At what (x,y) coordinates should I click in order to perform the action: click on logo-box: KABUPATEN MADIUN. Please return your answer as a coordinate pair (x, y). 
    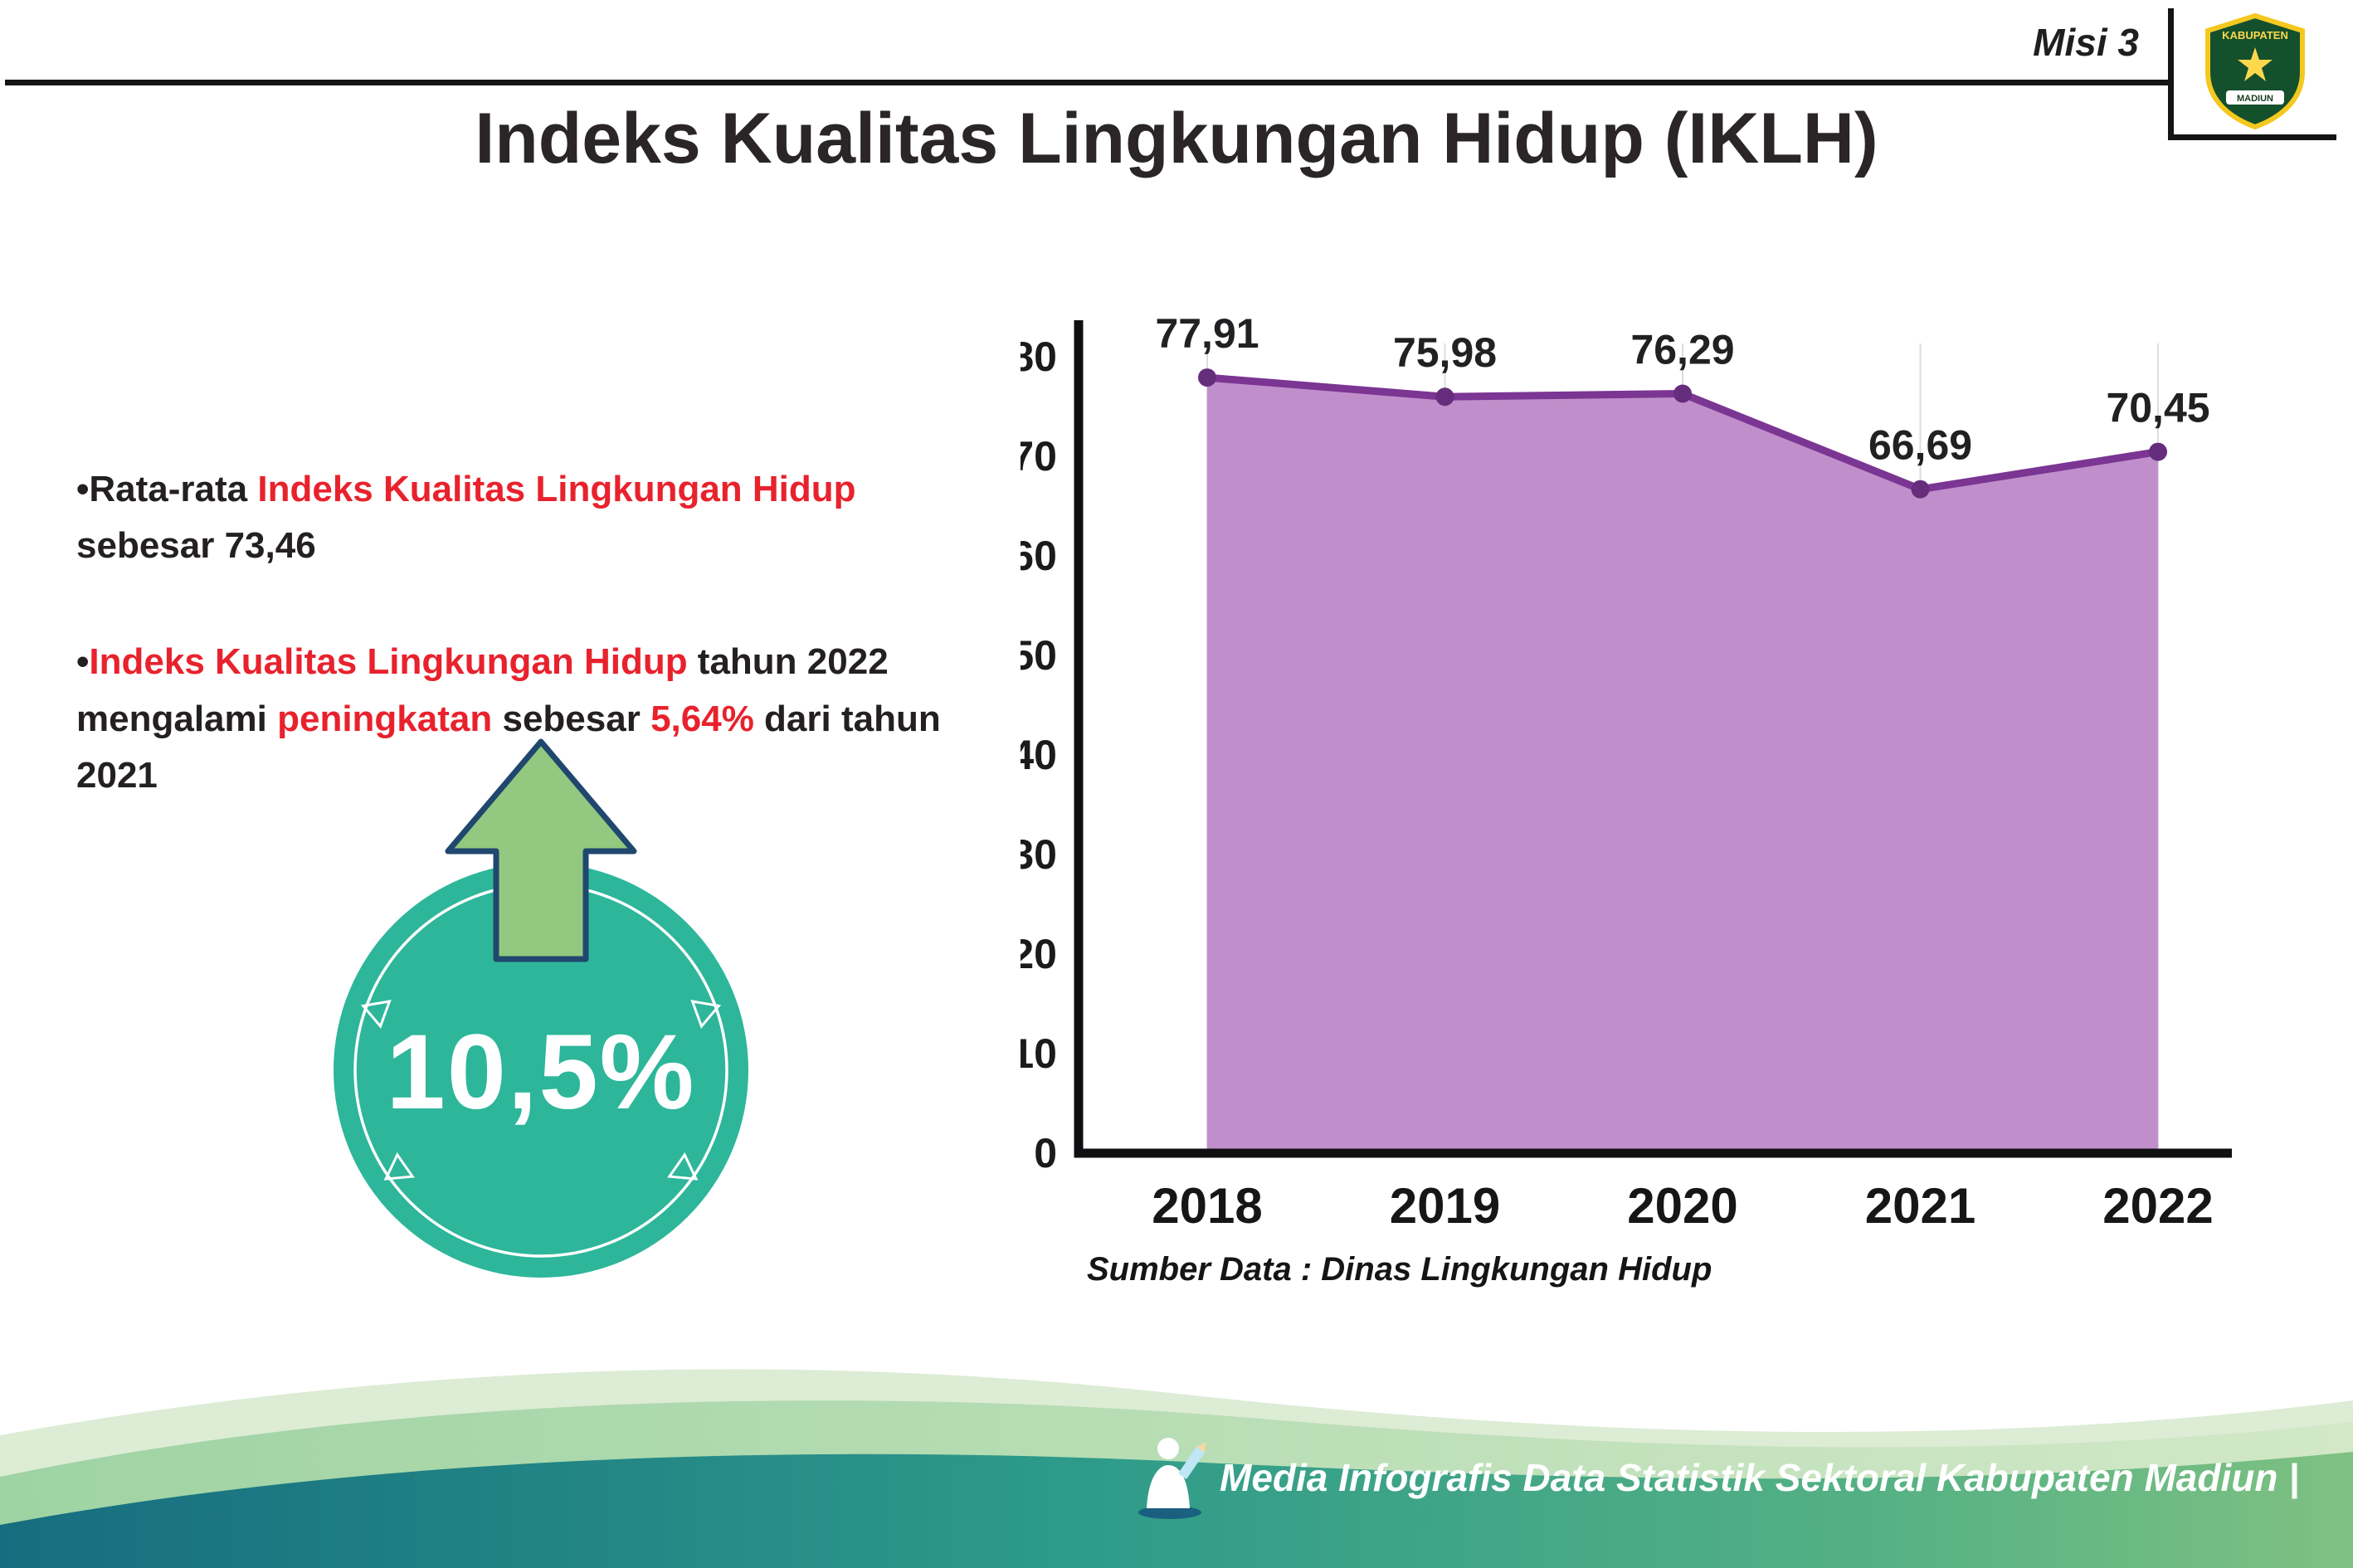
    Looking at the image, I should click on (2252, 74).